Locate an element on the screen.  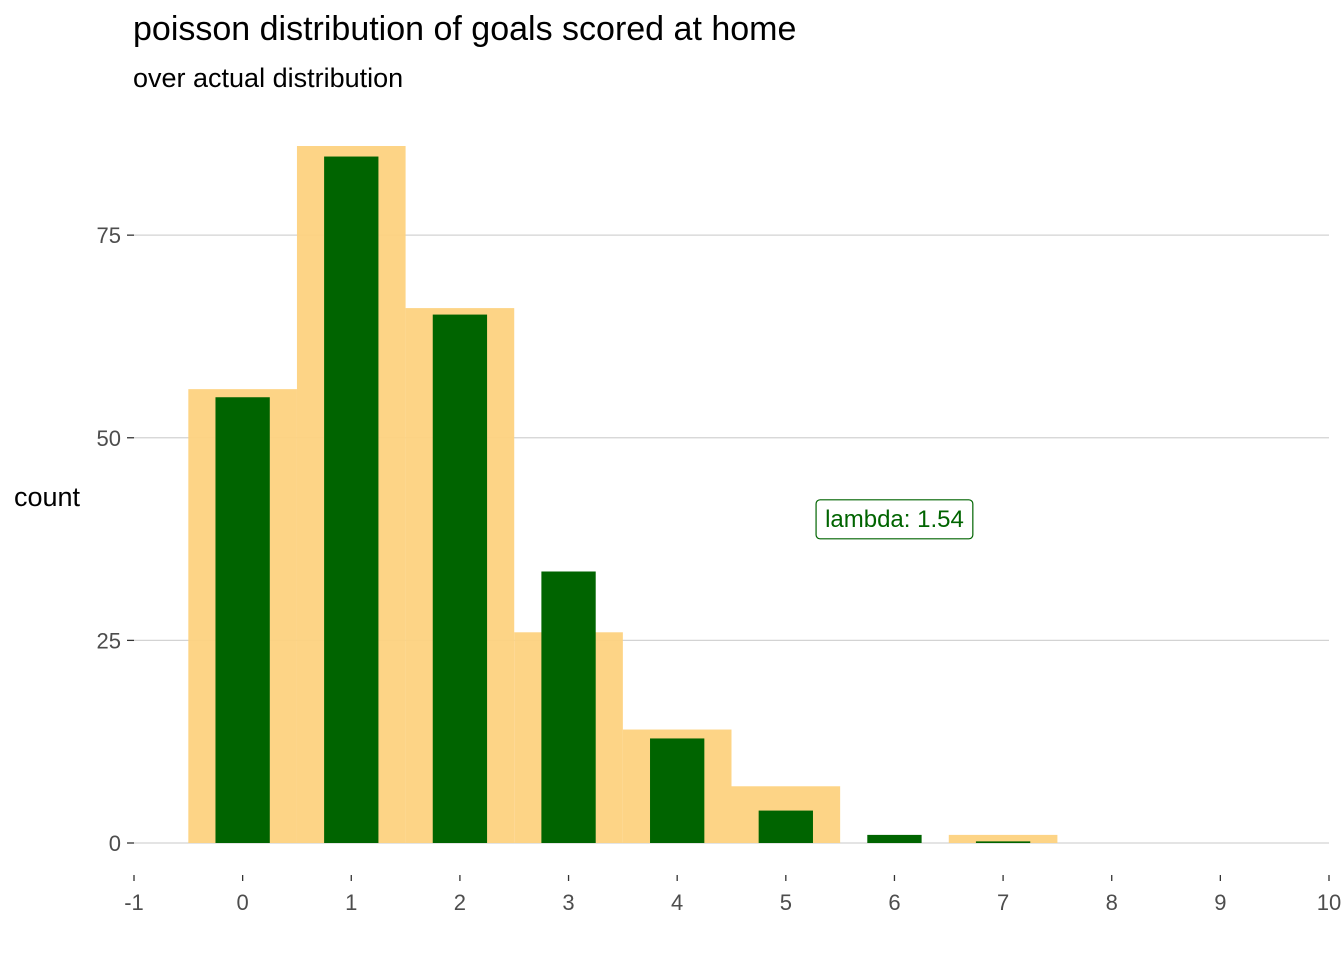
y-tick-label: 25 is located at coordinates (109, 640).